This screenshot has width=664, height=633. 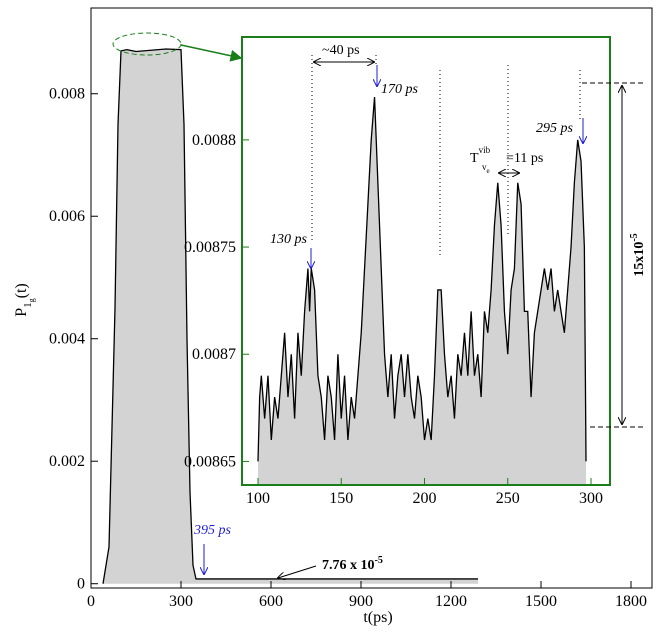 I want to click on x-tick-label: 100, so click(x=258, y=498).